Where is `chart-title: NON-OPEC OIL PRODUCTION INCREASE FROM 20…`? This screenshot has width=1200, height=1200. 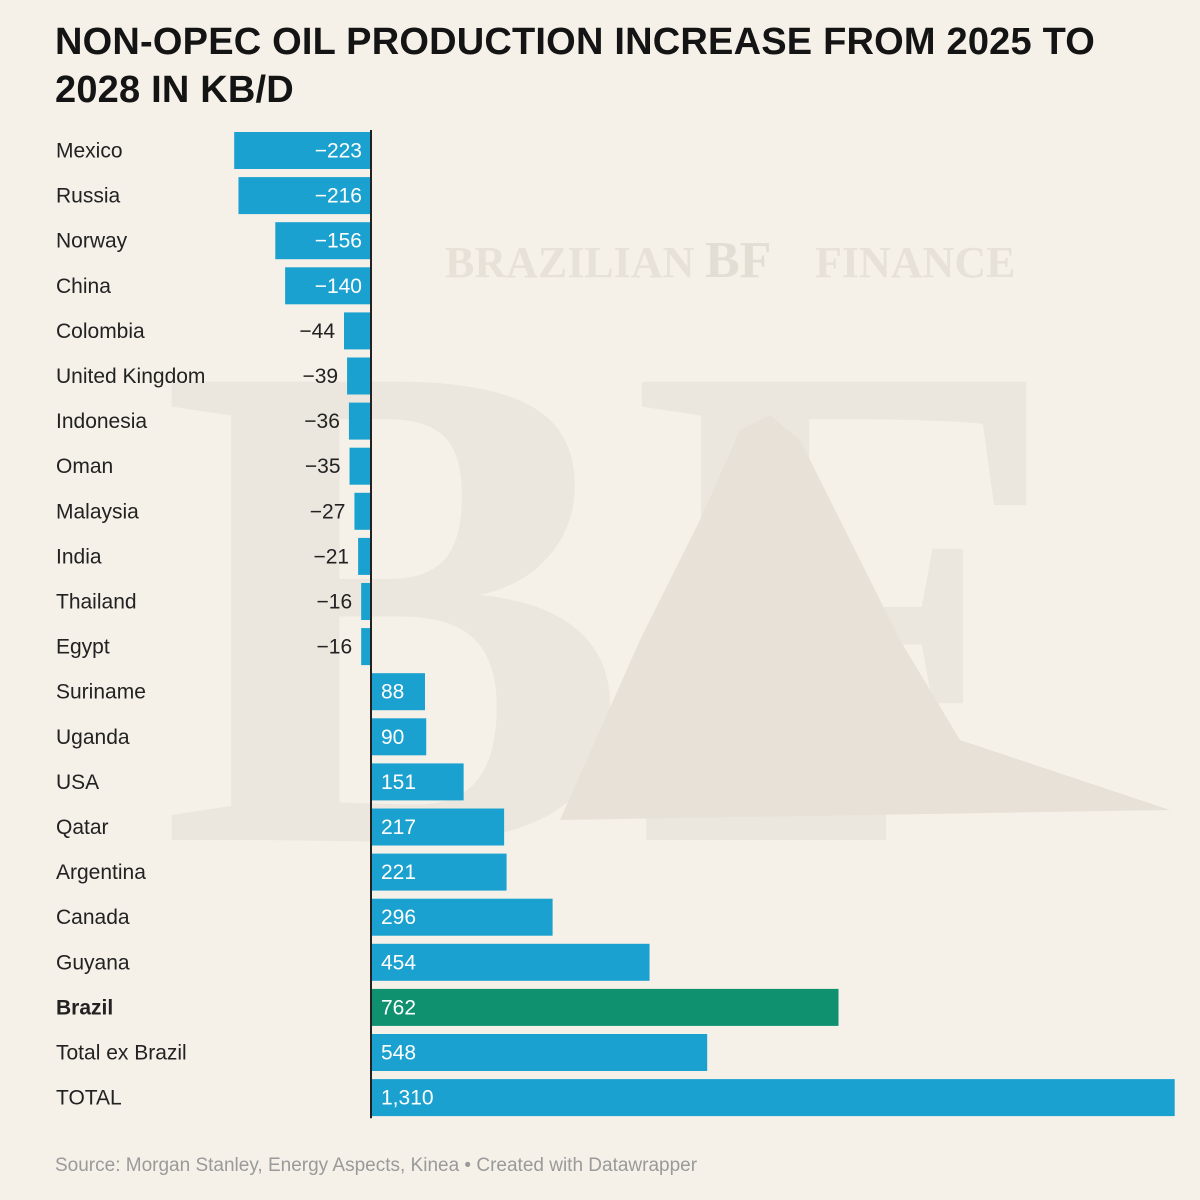 chart-title: NON-OPEC OIL PRODUCTION INCREASE FROM 20… is located at coordinates (575, 66).